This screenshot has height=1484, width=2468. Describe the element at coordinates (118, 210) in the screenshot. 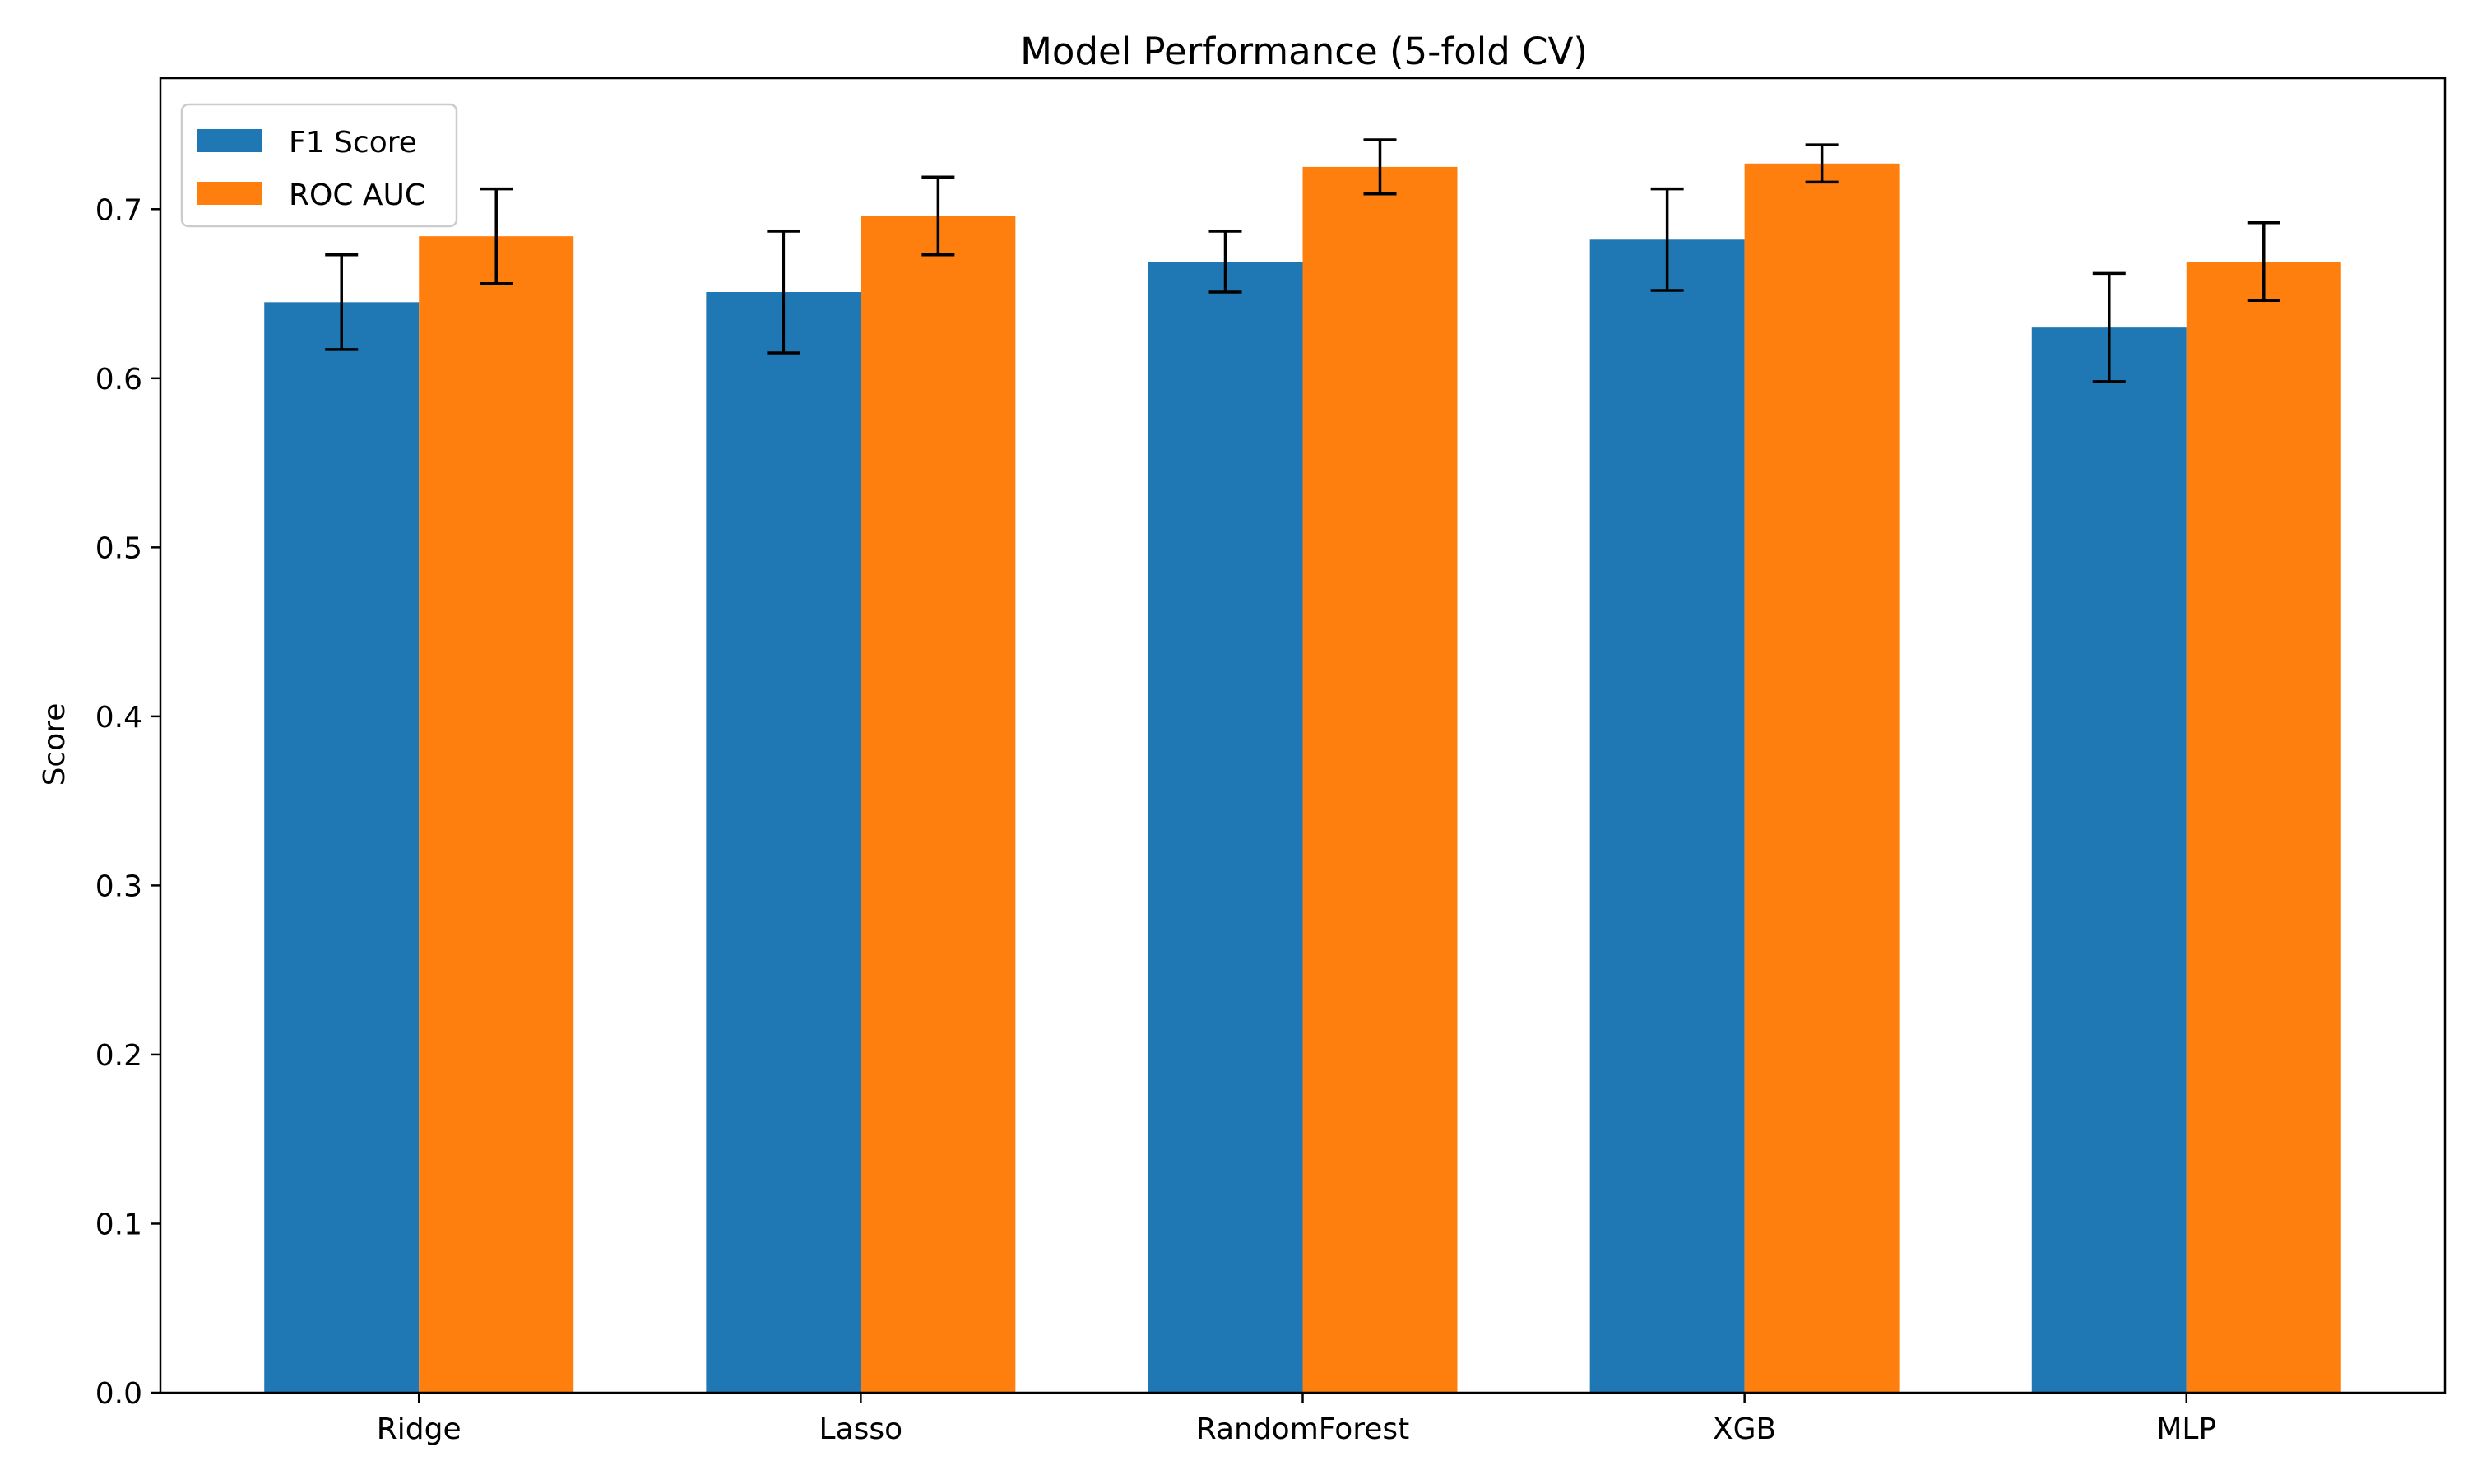

I see `y-tick-label: 0.7` at that location.